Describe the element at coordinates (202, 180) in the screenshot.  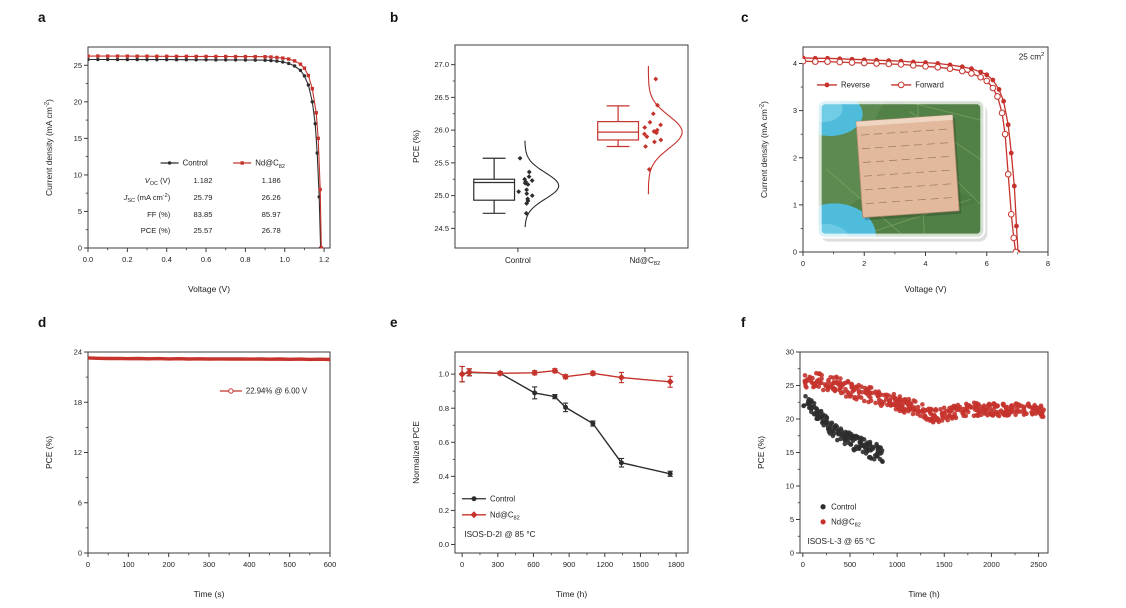
I see `svg-text: 1.182` at that location.